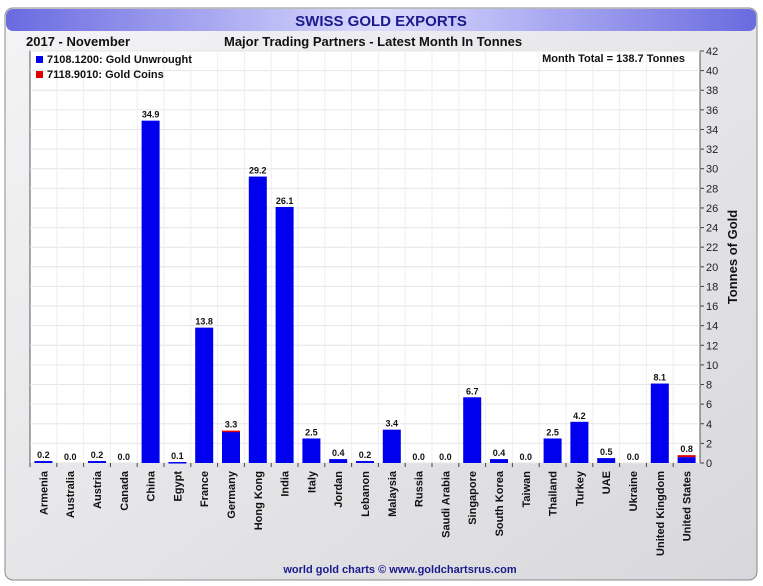 The image size is (763, 586). What do you see at coordinates (712, 366) in the screenshot?
I see `y-tick-label: 10` at bounding box center [712, 366].